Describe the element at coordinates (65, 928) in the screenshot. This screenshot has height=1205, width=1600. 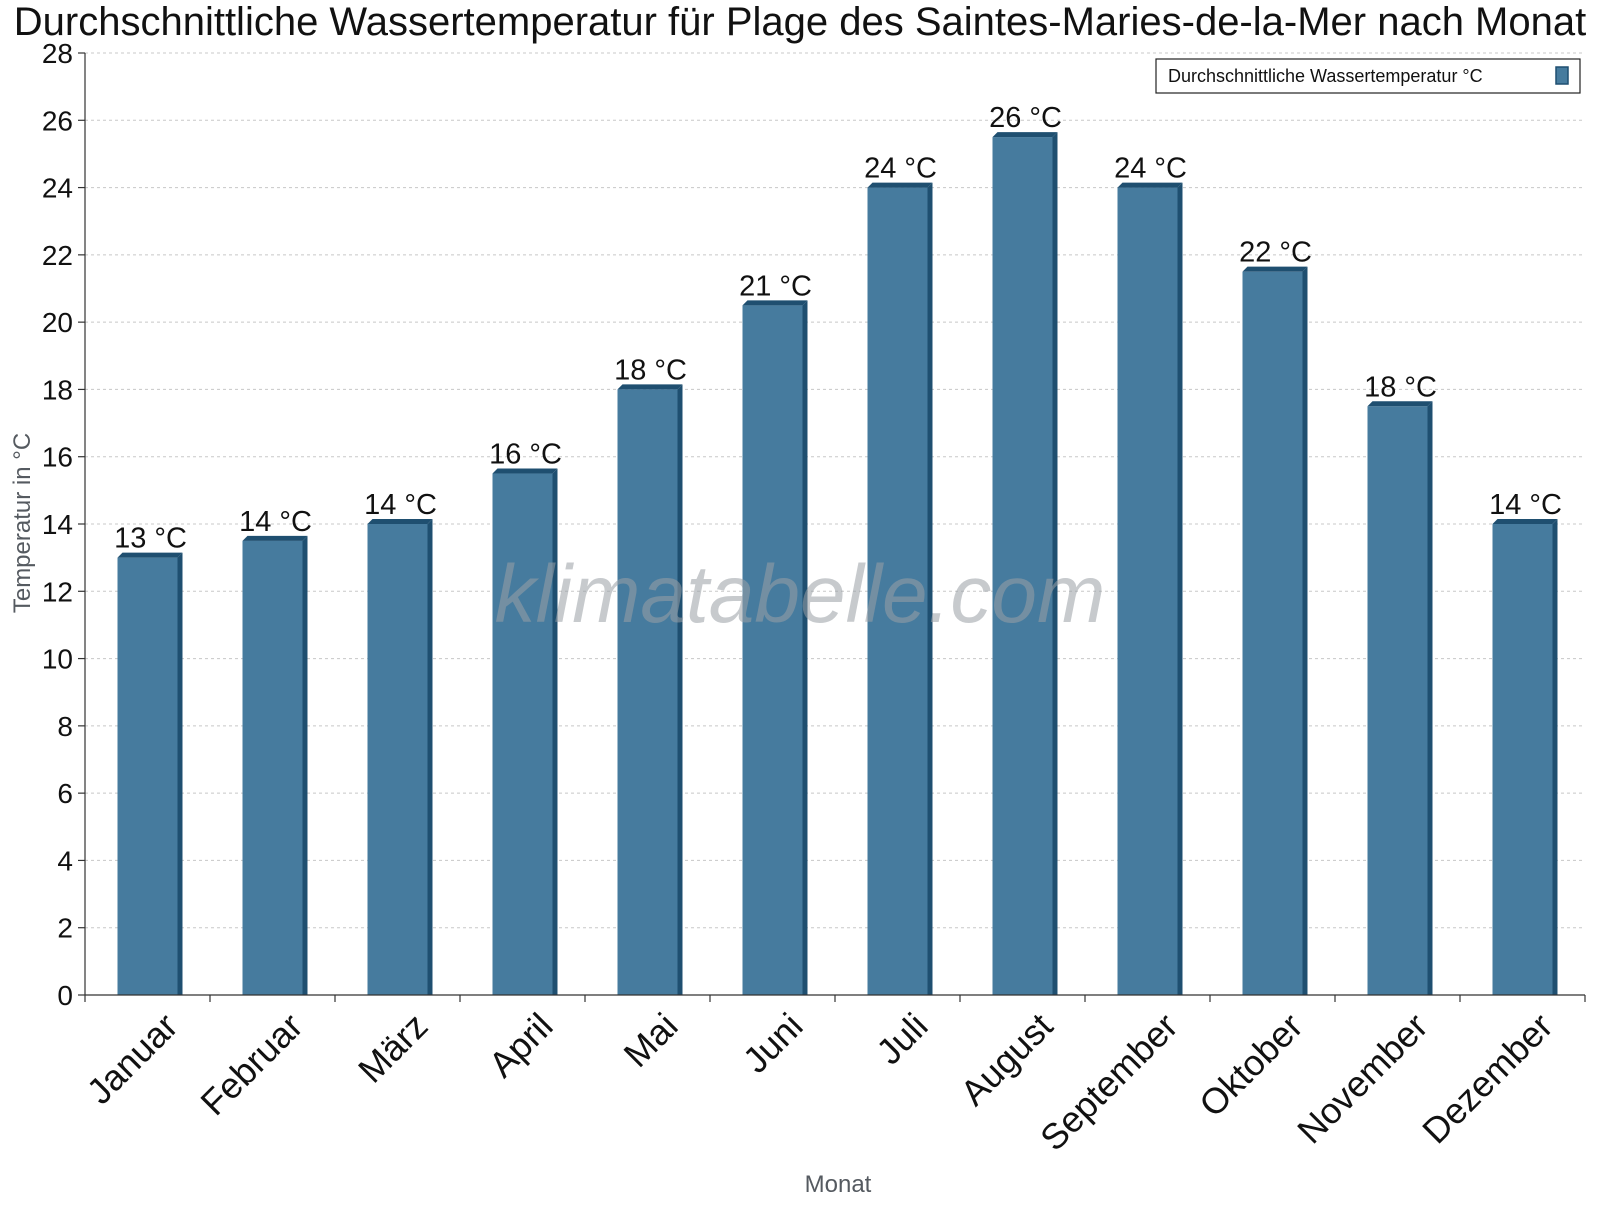
I see `y-tick-label: 2` at that location.